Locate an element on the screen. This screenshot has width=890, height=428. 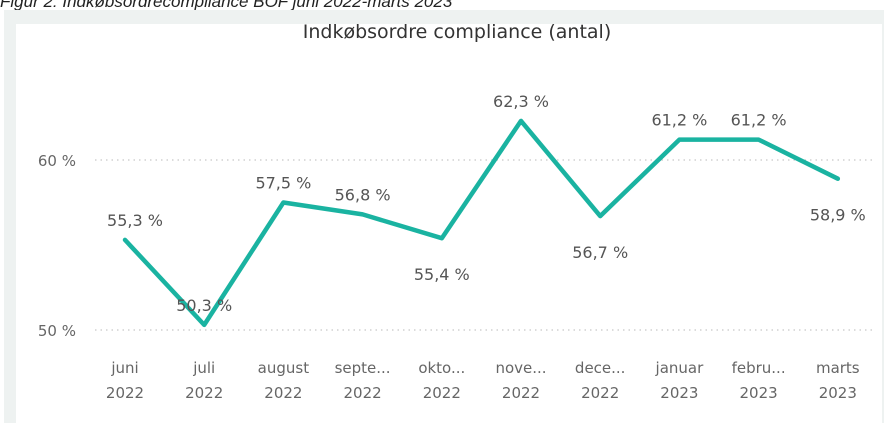
x-tick-label: okto... 2022 is located at coordinates (441, 380).